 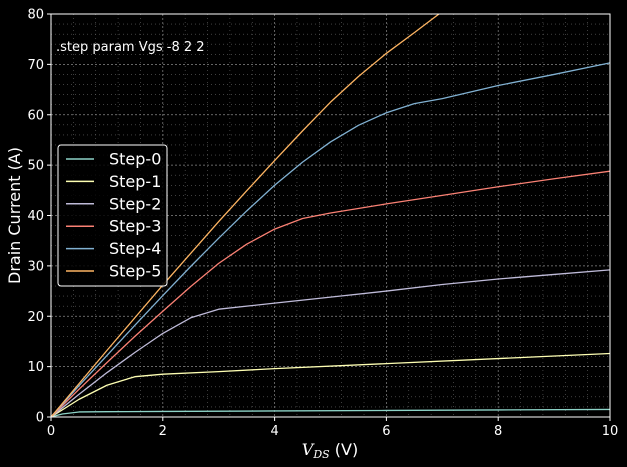 What do you see at coordinates (35, 65) in the screenshot?
I see `y-tick-label: 70` at bounding box center [35, 65].